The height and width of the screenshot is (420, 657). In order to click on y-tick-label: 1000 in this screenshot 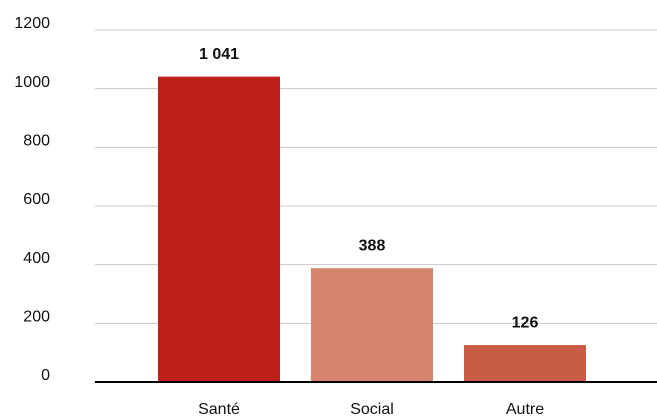, I will do `click(32, 82)`.